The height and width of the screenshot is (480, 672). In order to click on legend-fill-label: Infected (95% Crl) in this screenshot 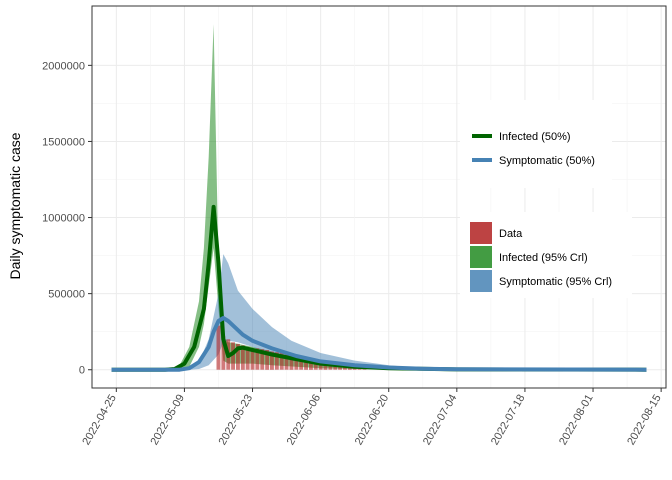, I will do `click(543, 258)`.